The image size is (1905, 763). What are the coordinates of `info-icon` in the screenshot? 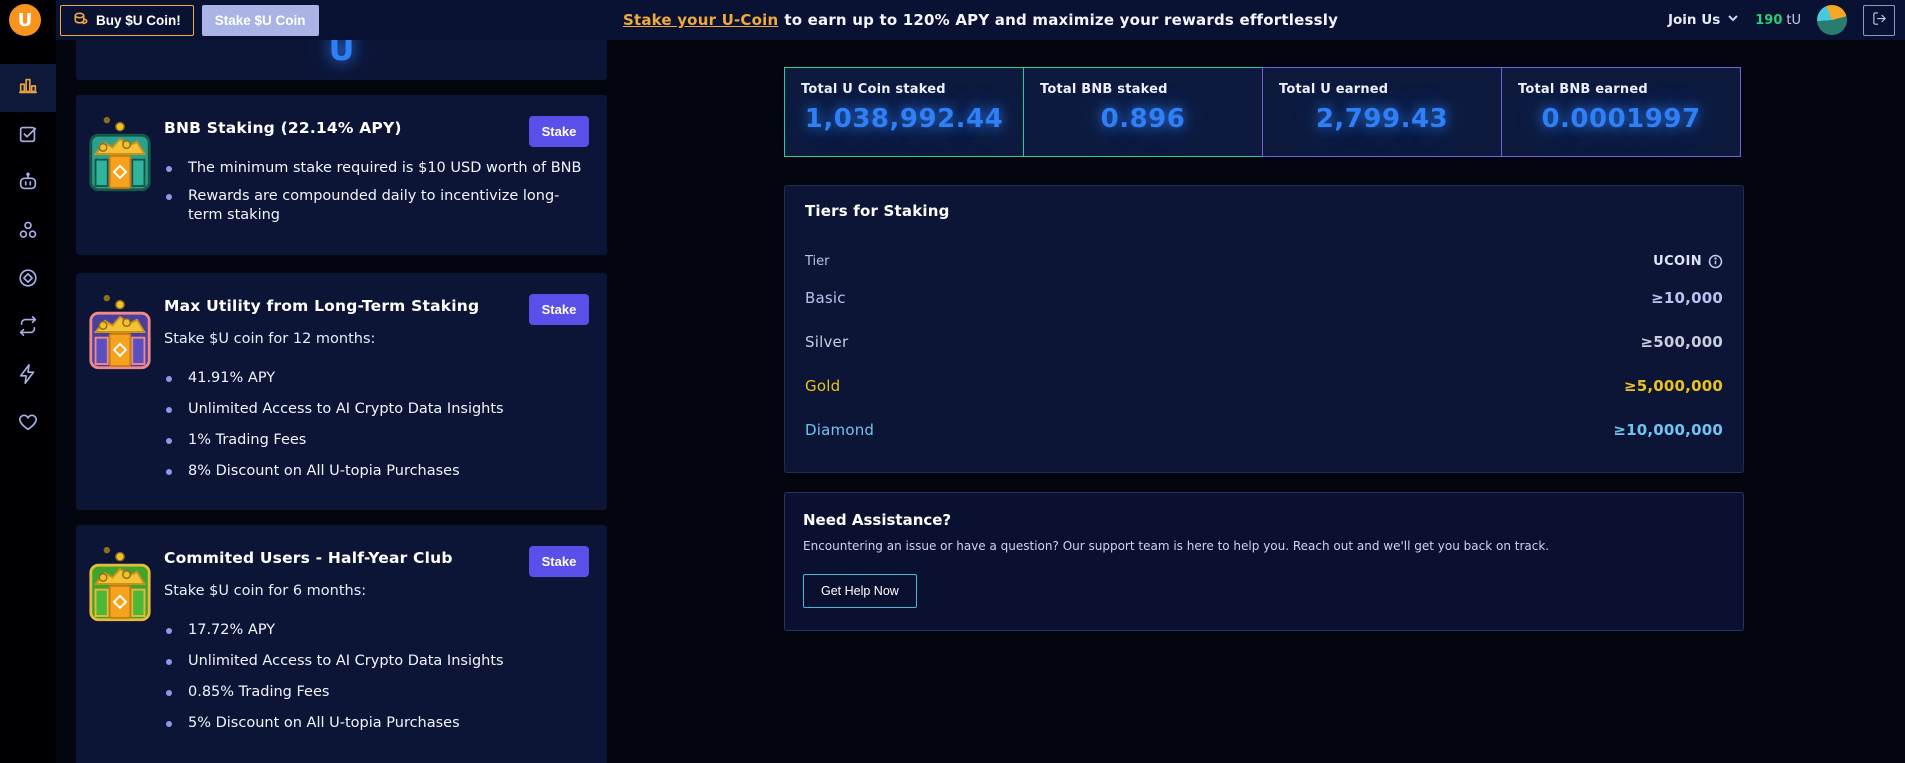 It's located at (1715, 261).